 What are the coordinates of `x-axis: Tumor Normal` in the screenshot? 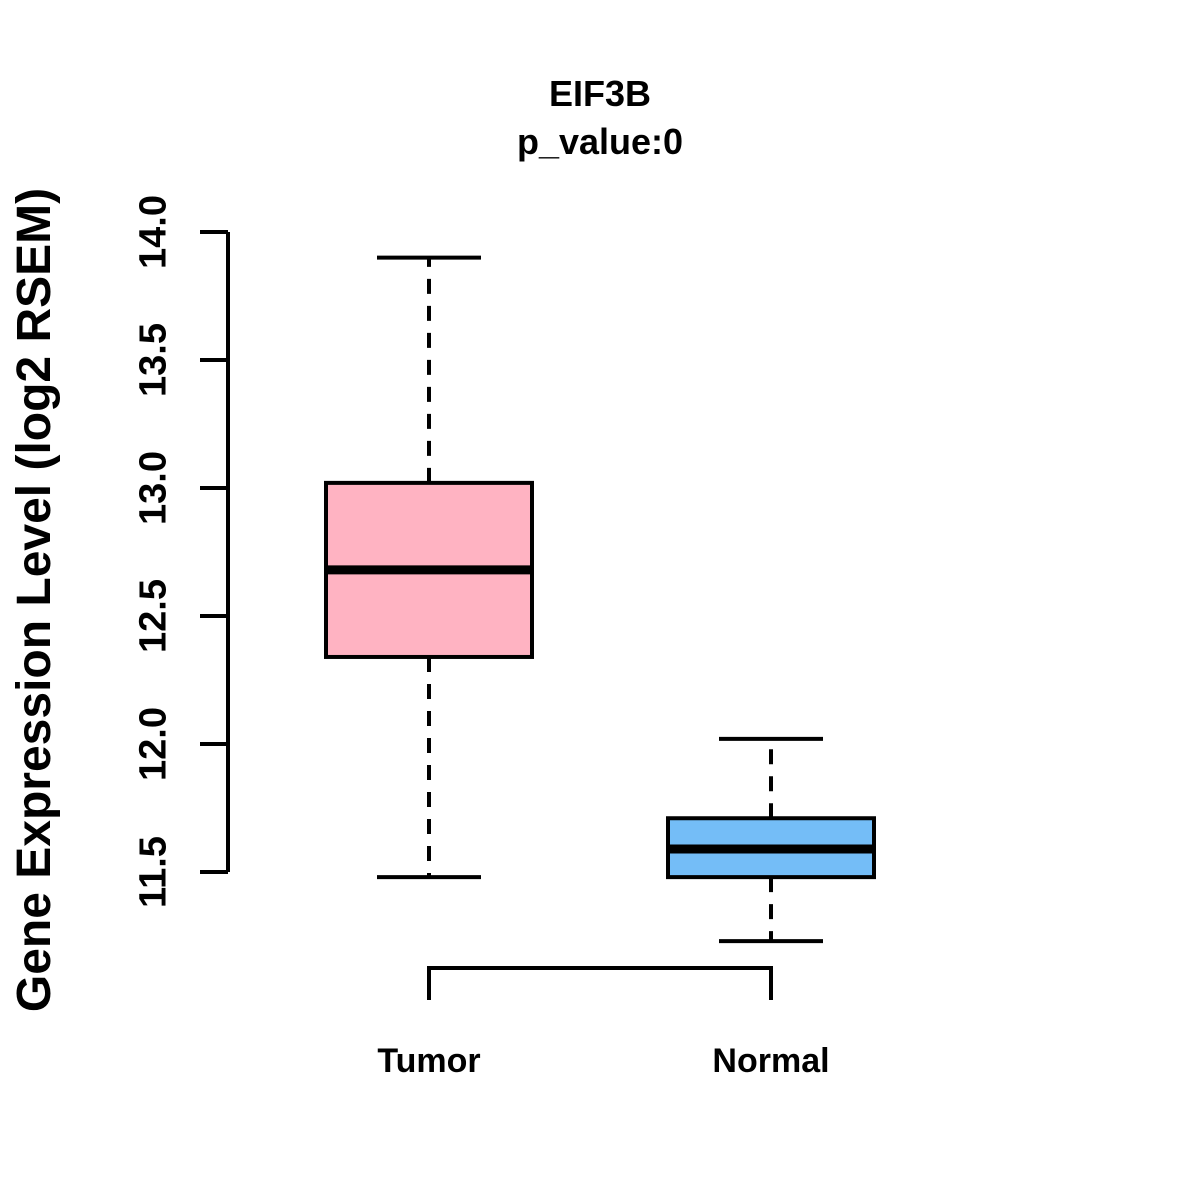 It's located at (603, 1023).